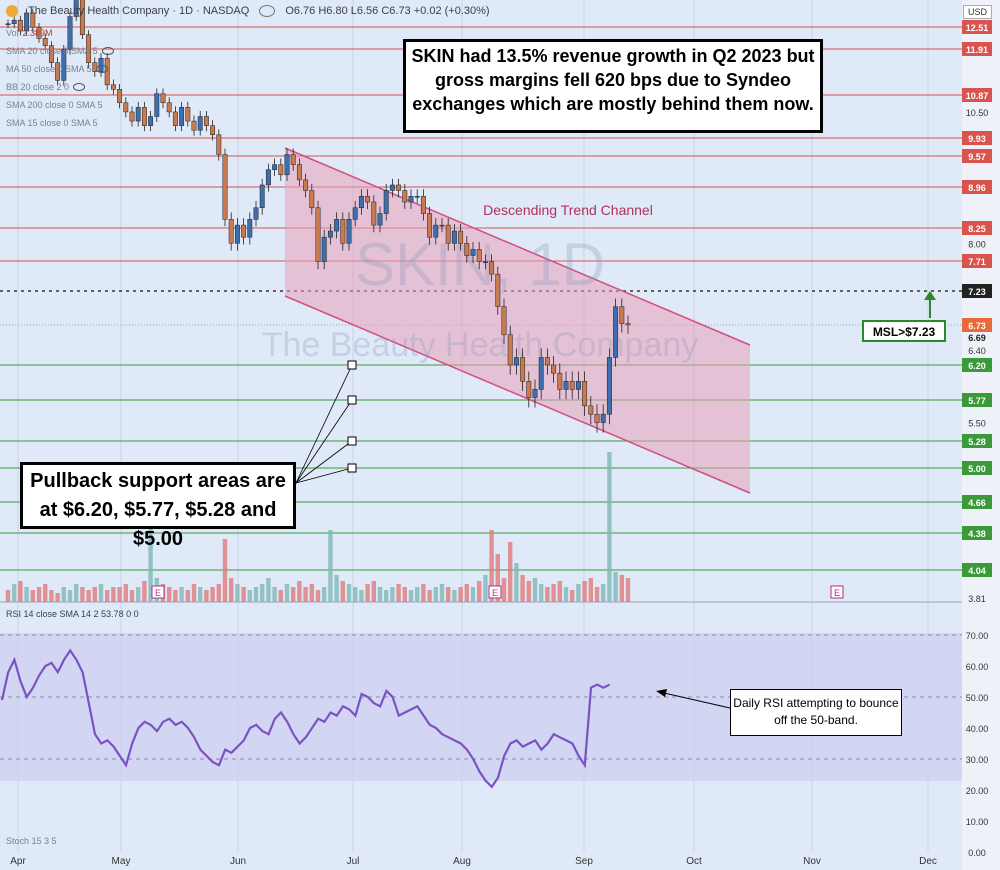 Image resolution: width=1000 pixels, height=870 pixels. I want to click on price-tick-0: 10.50, so click(977, 113).